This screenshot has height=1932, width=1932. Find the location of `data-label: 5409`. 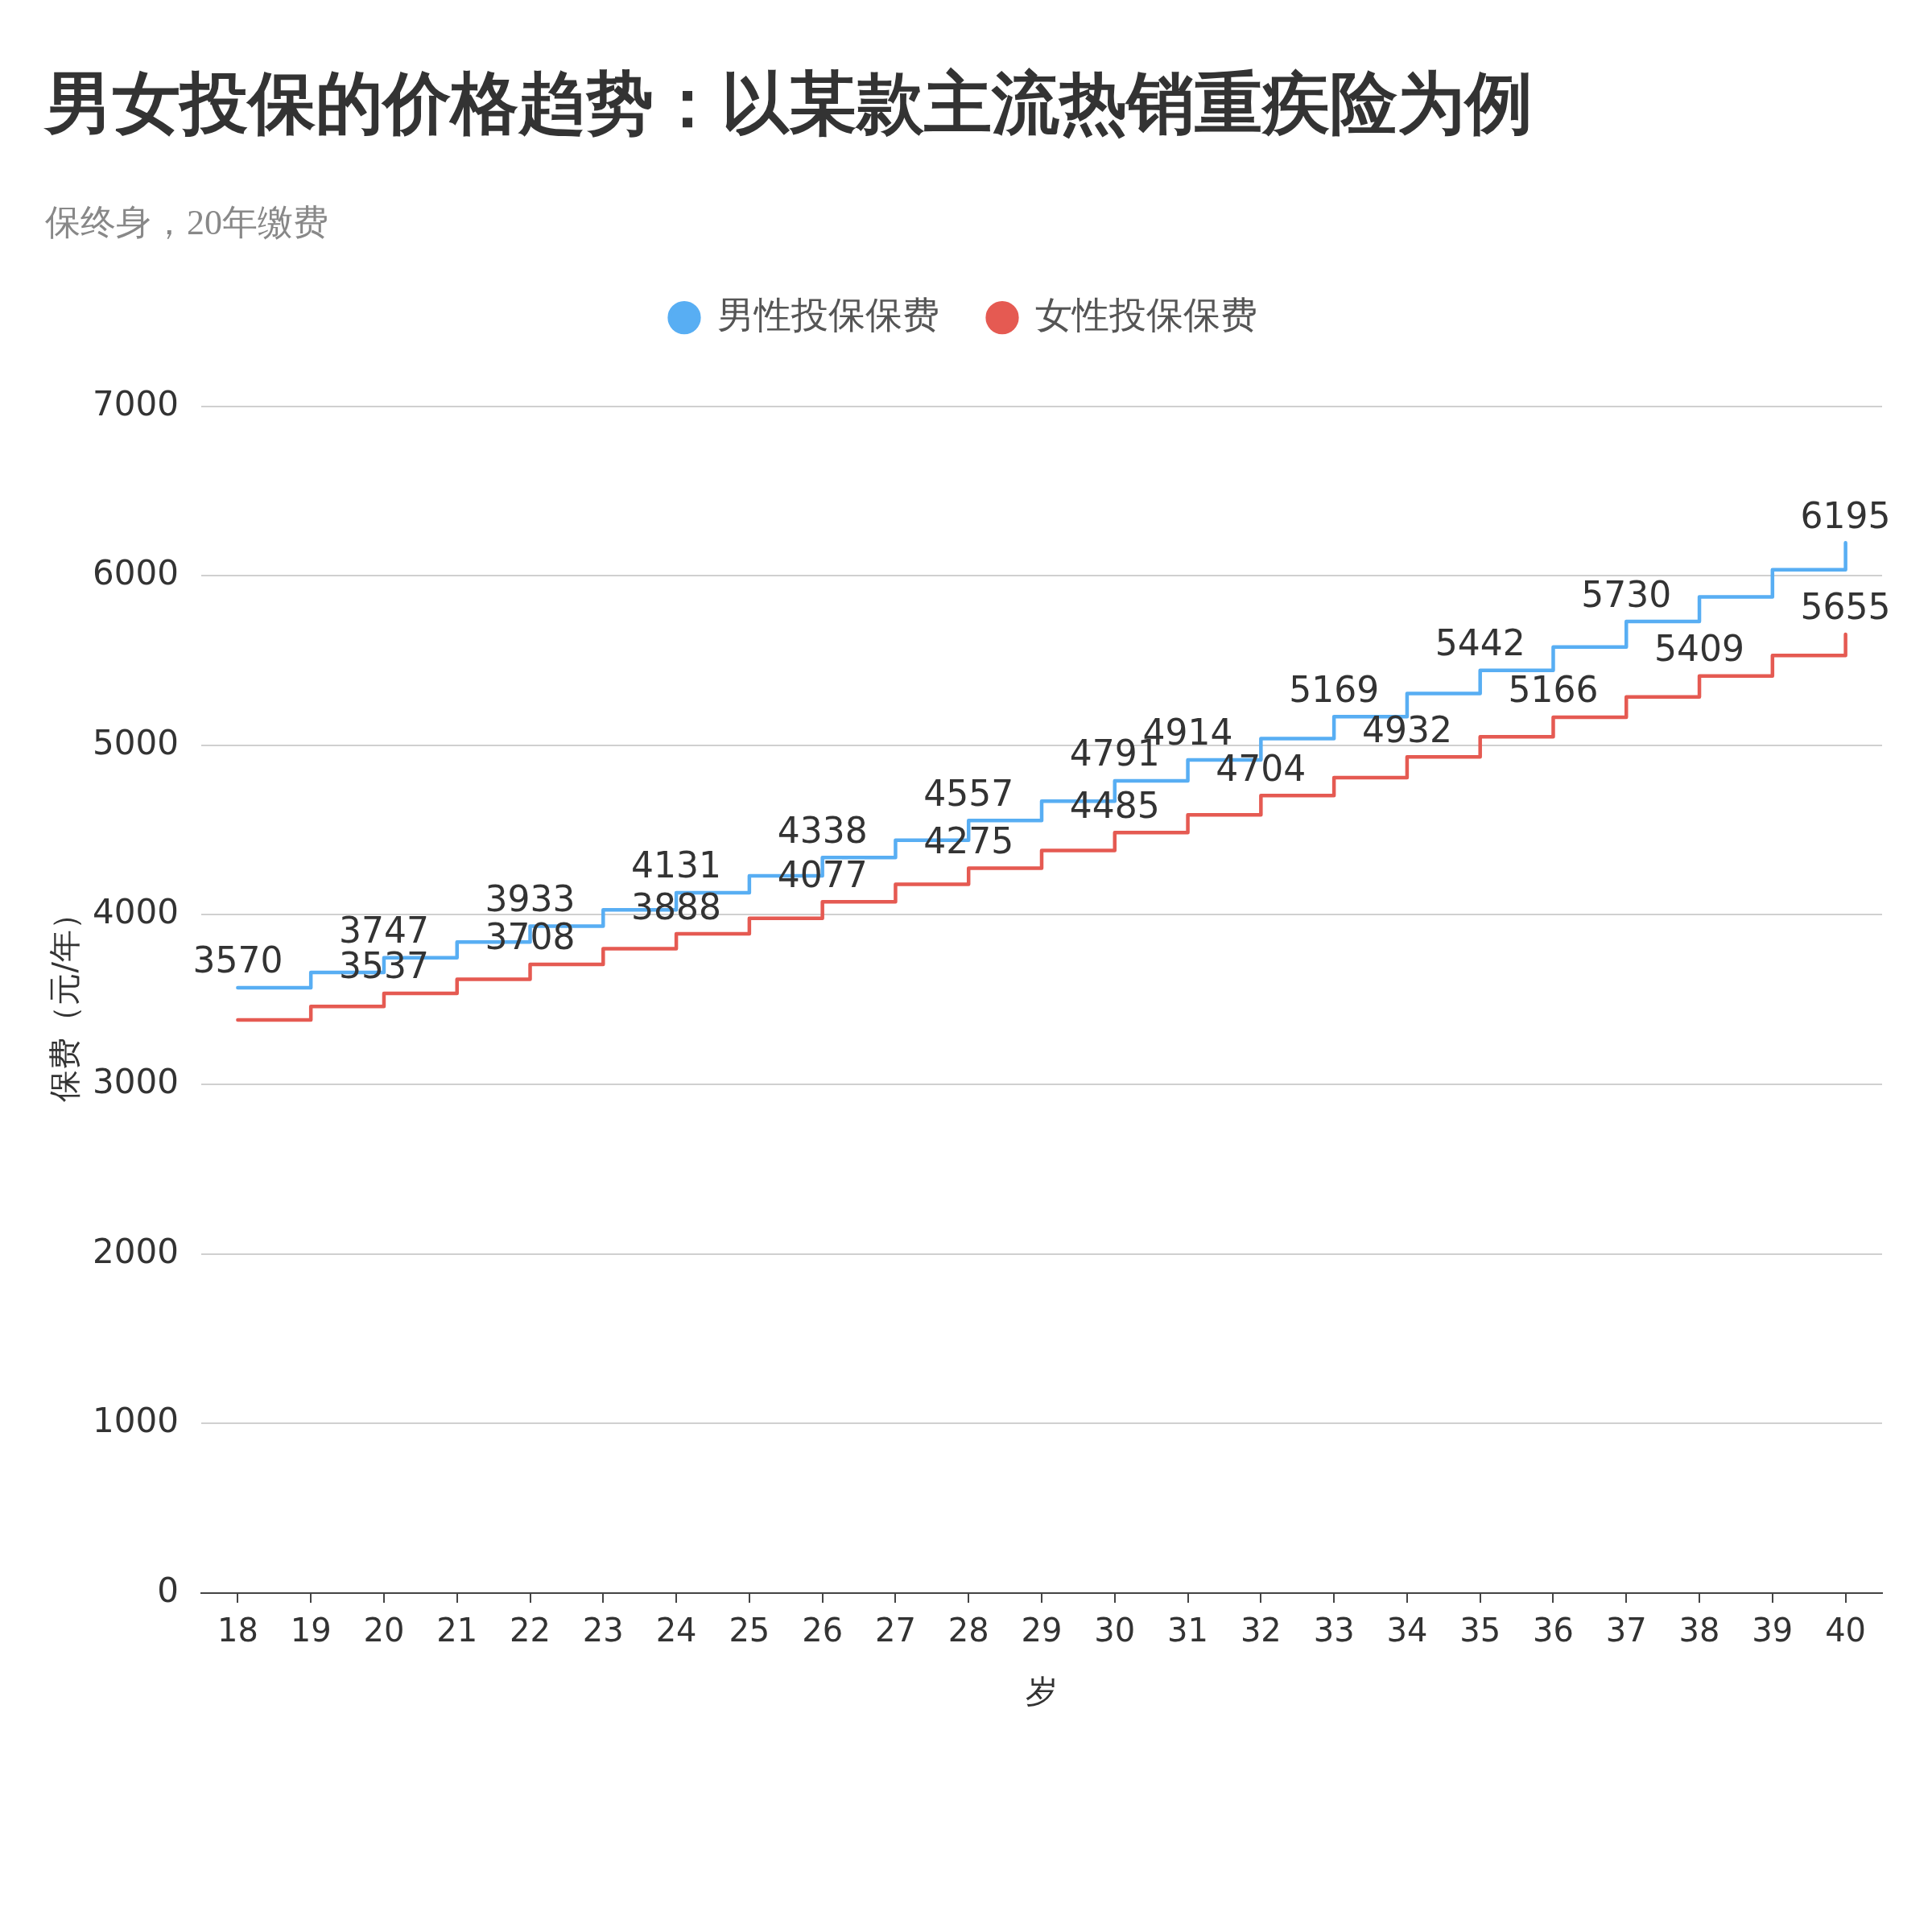

data-label: 5409 is located at coordinates (1699, 649).